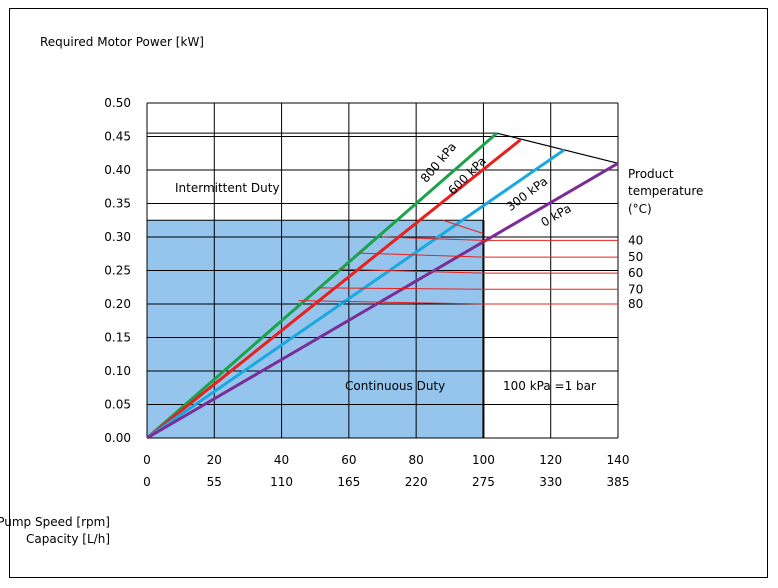 Image resolution: width=778 pixels, height=588 pixels. What do you see at coordinates (416, 460) in the screenshot?
I see `x-tick-label: 80` at bounding box center [416, 460].